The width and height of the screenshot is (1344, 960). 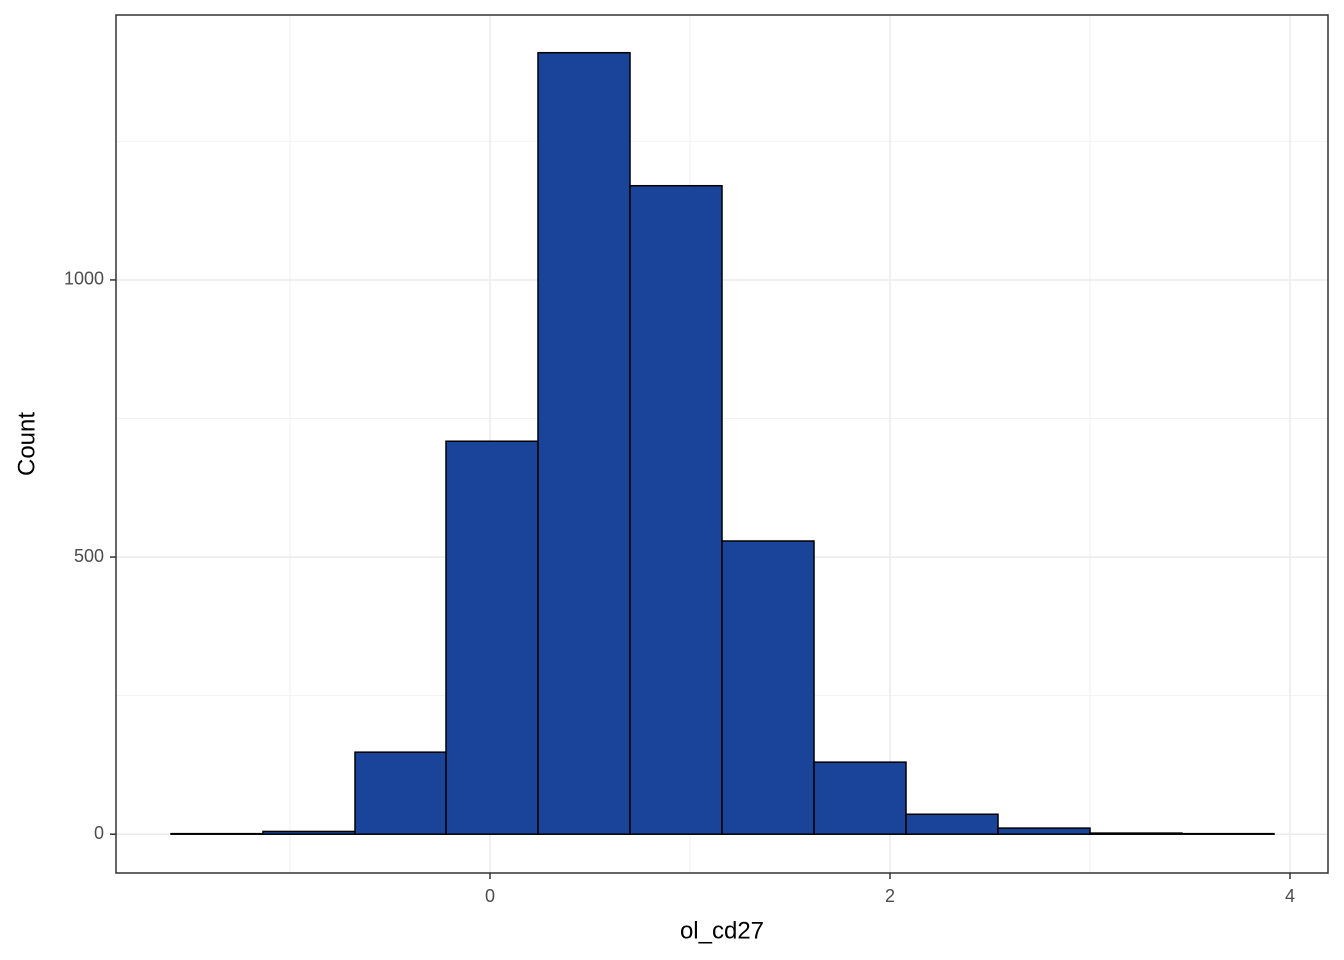 What do you see at coordinates (99, 833) in the screenshot?
I see `y-tick-label: 0` at bounding box center [99, 833].